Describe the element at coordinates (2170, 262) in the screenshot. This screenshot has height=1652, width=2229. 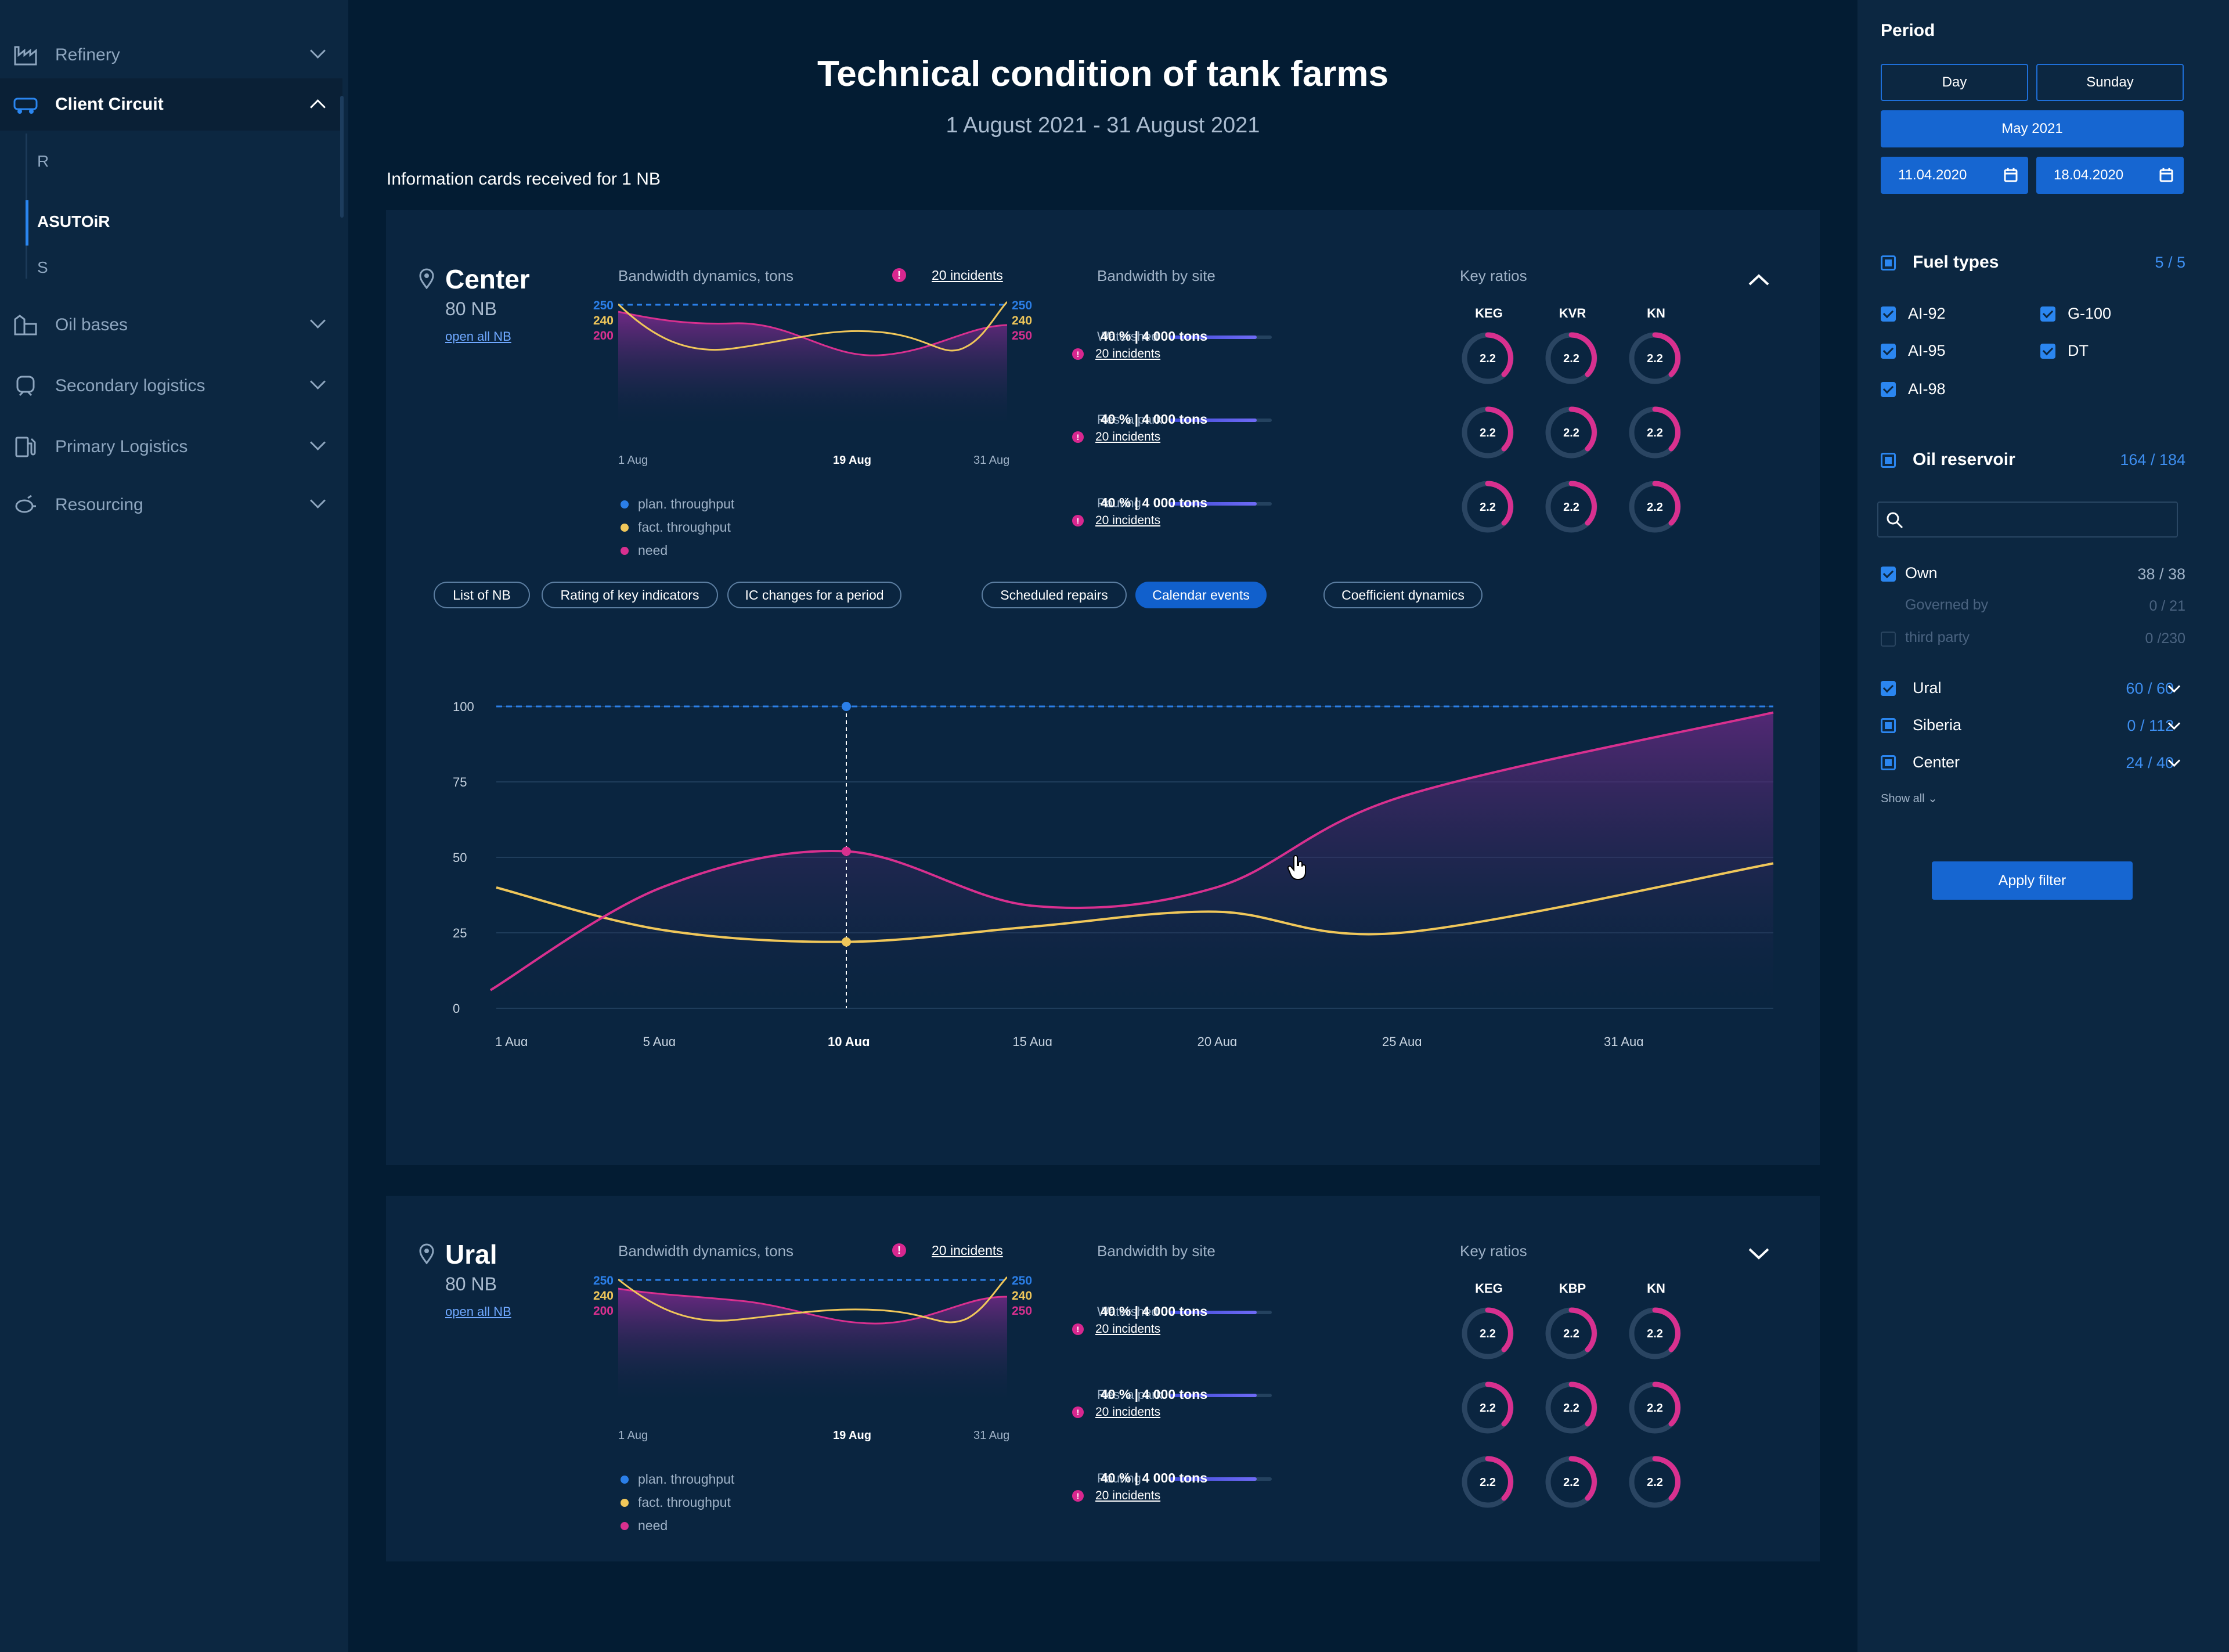
I see `fuel-types-count: 5 / 5` at that location.